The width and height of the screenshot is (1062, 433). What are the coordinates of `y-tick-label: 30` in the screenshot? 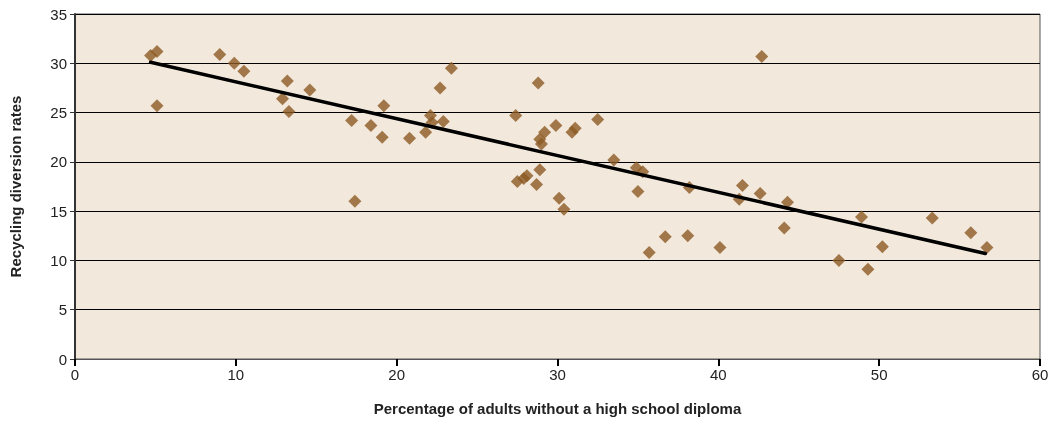 It's located at (58, 63).